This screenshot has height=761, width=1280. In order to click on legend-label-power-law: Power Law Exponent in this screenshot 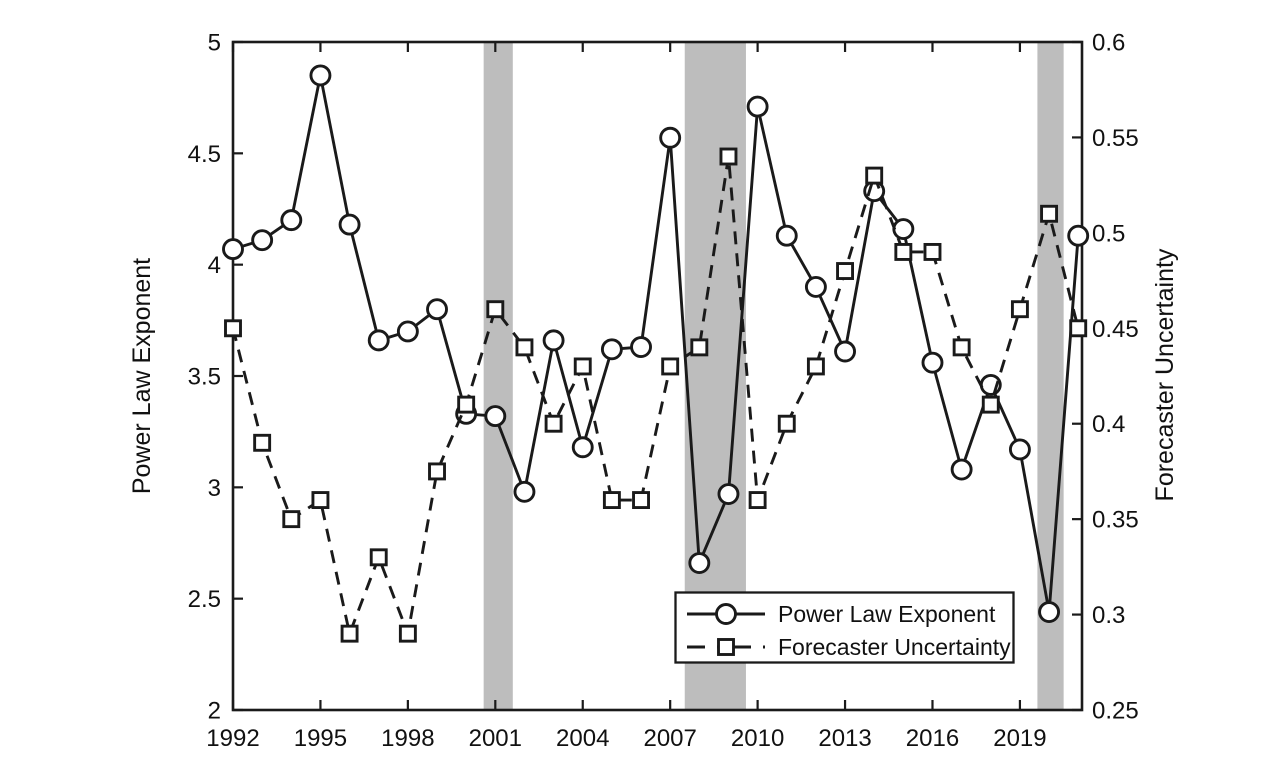, I will do `click(887, 614)`.